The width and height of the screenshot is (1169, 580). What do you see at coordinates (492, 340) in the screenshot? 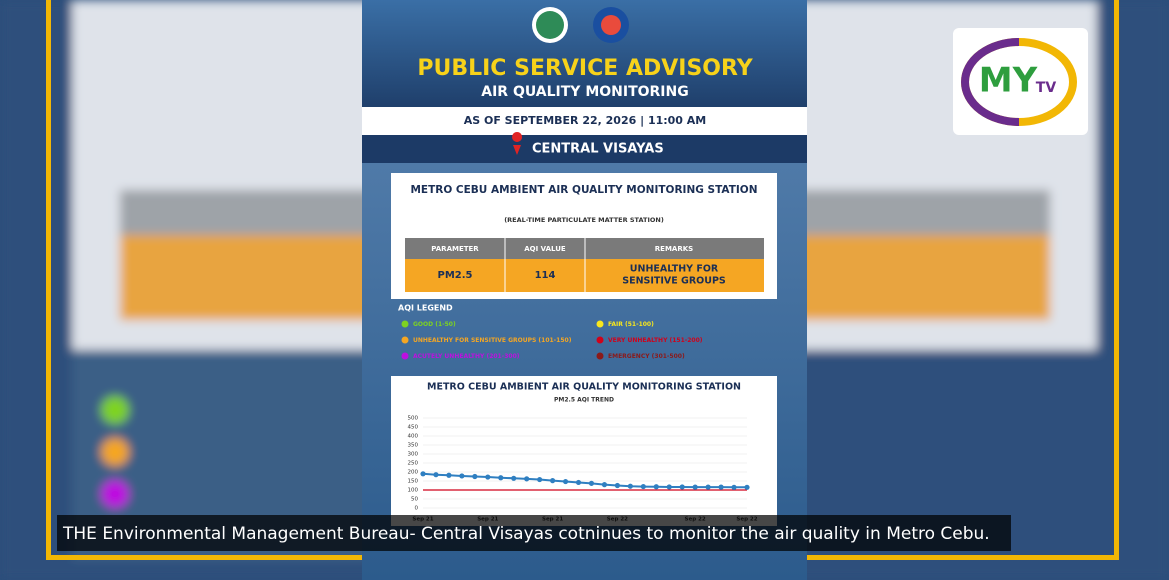
I see `legend-label: UNHEALTHY FOR SENSITIVE GROUPS (101-150)` at bounding box center [492, 340].